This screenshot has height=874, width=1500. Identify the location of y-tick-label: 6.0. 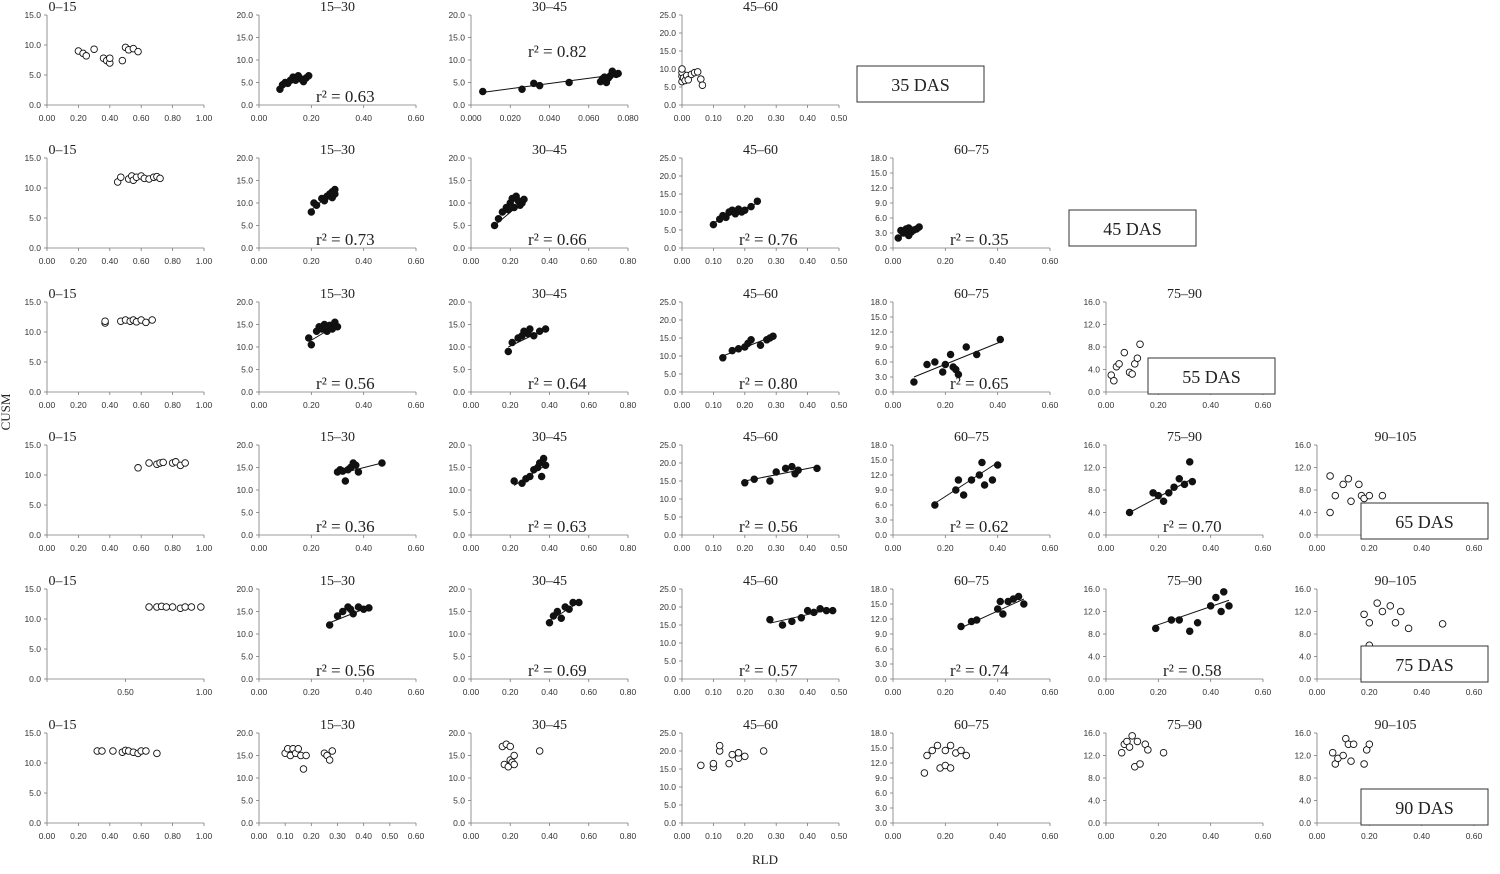
(881, 362).